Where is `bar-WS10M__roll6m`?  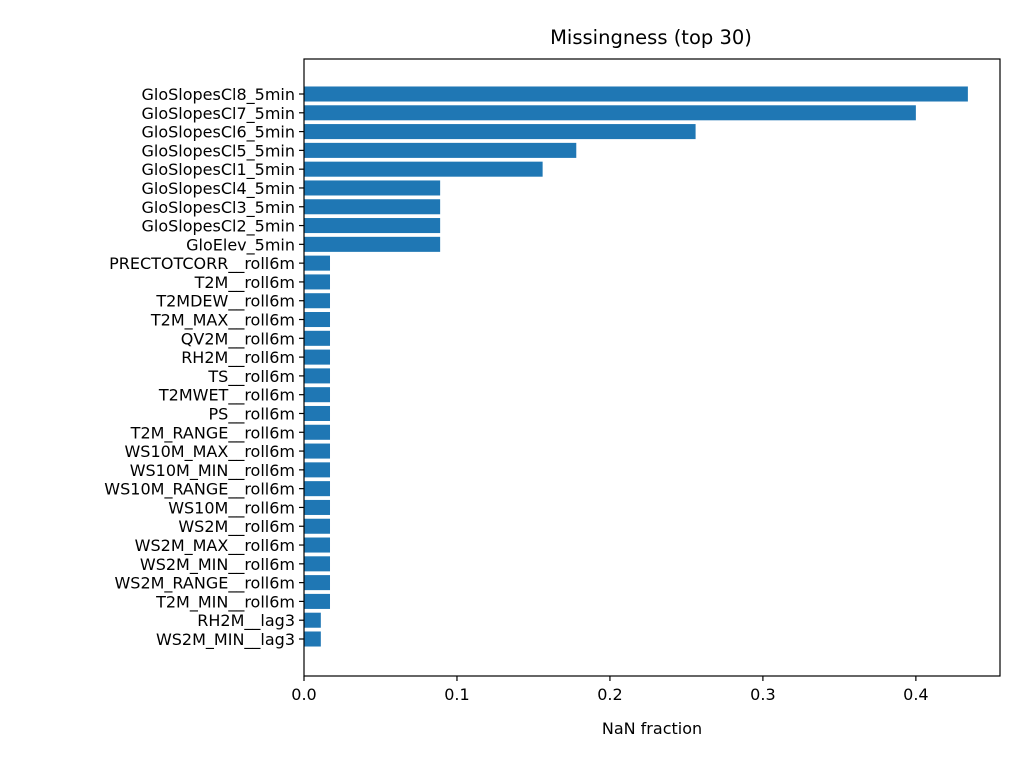 bar-WS10M__roll6m is located at coordinates (317, 507).